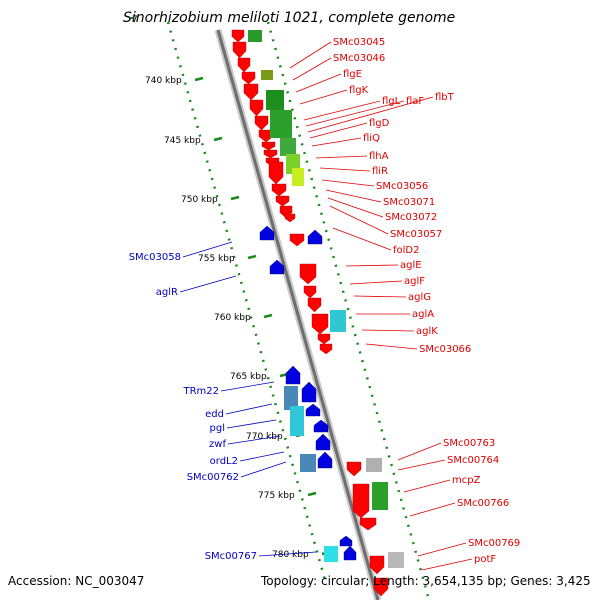  Describe the element at coordinates (473, 460) in the screenshot. I see `gene-label: SMc00764` at that location.